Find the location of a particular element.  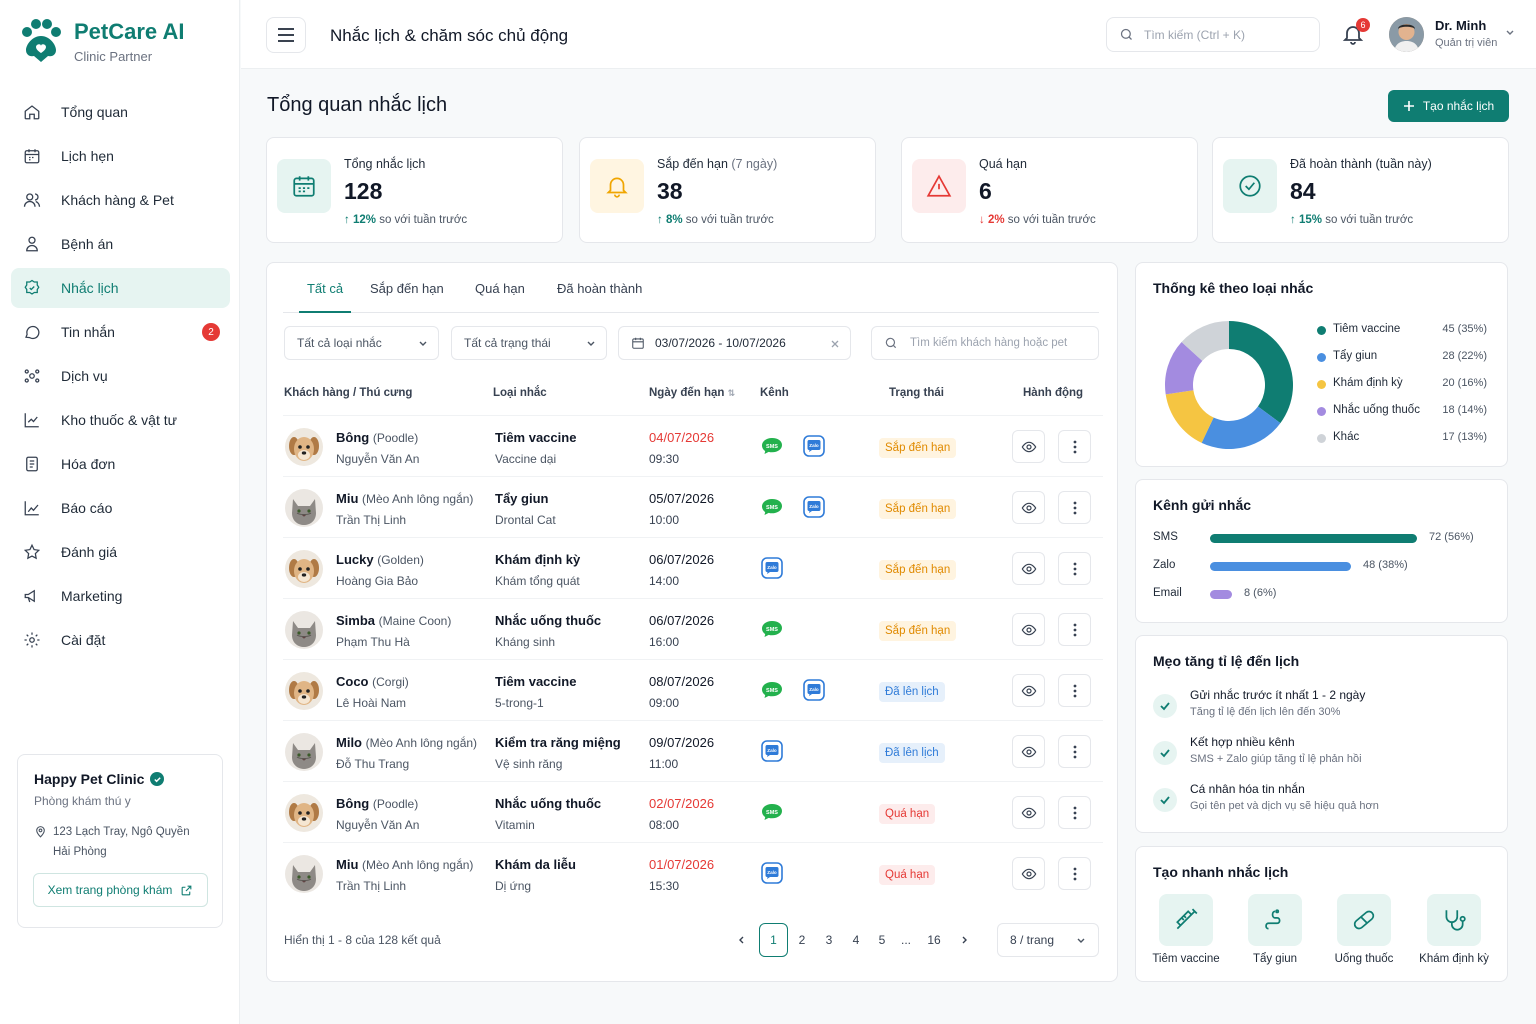

quick-create-vaccine-button: Tiêm vaccine is located at coordinates (1186, 930).